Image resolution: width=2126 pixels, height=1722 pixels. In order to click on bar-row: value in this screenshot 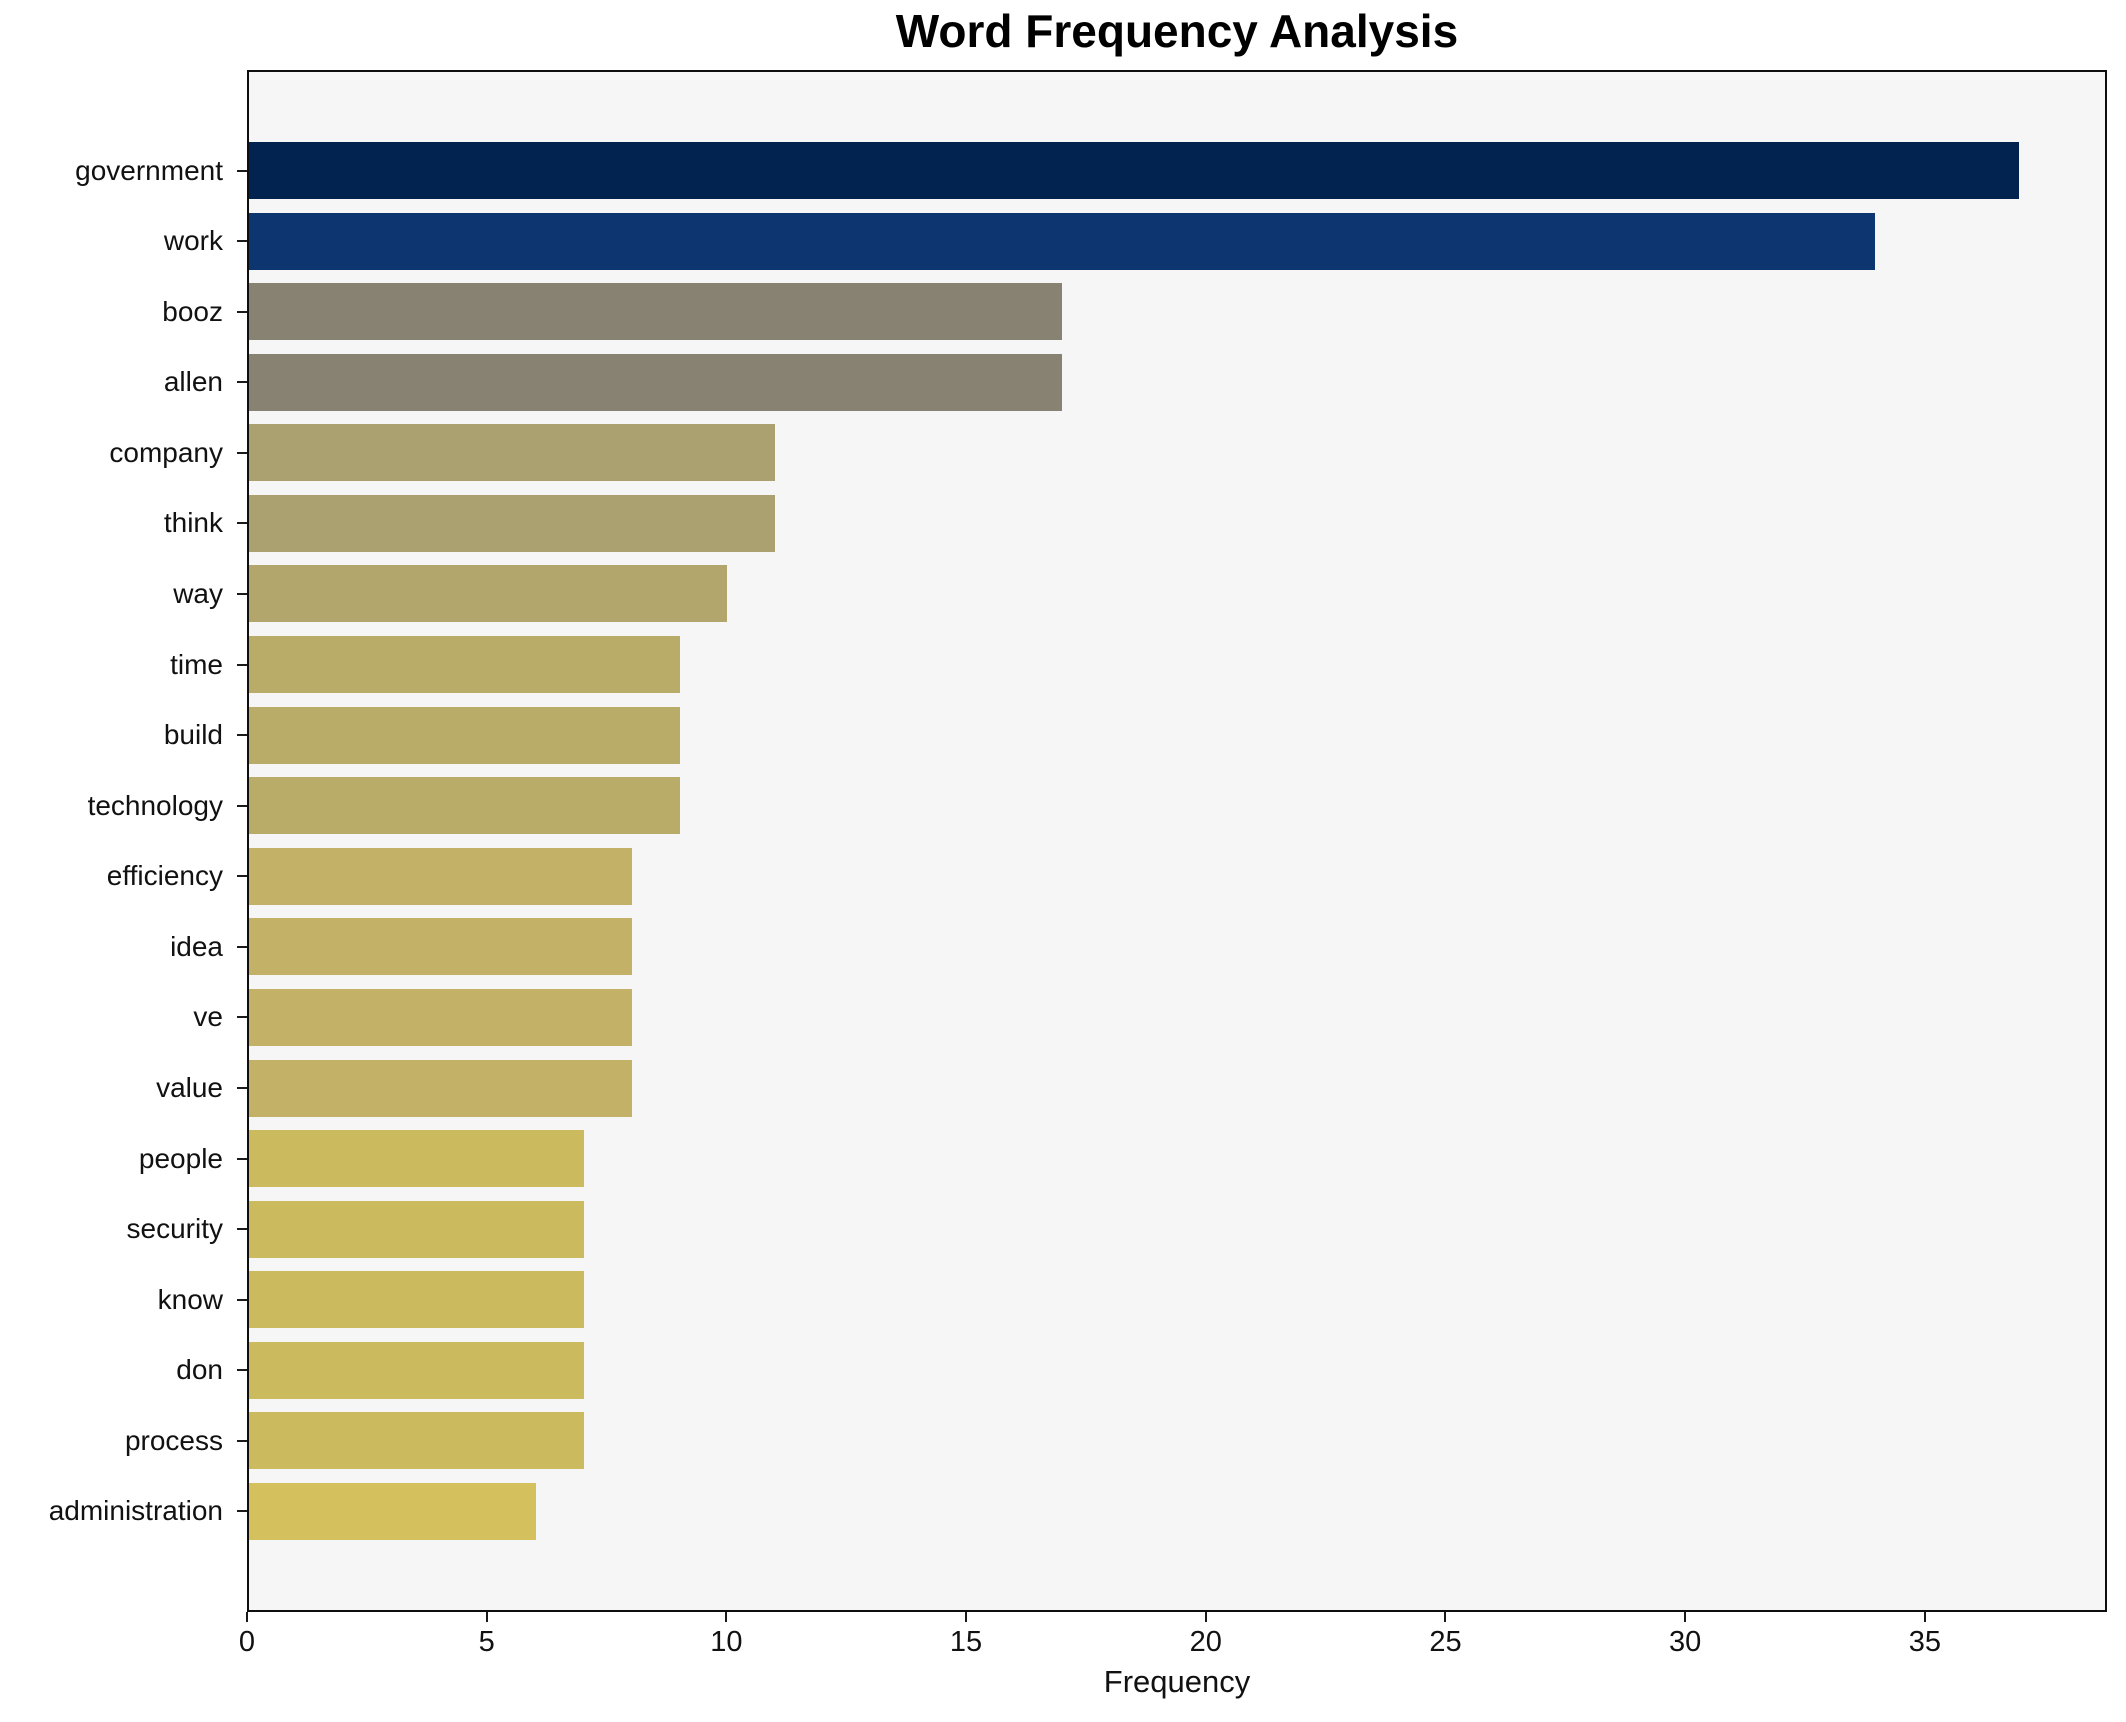, I will do `click(1130, 1088)`.